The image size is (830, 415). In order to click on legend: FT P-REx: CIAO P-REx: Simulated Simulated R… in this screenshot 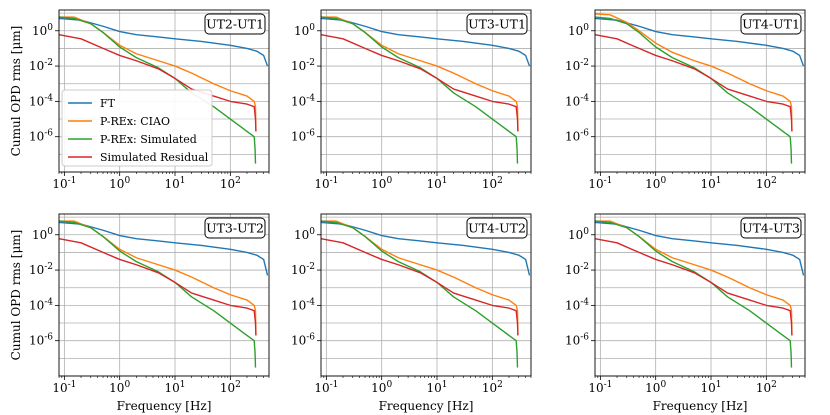, I will do `click(137, 128)`.